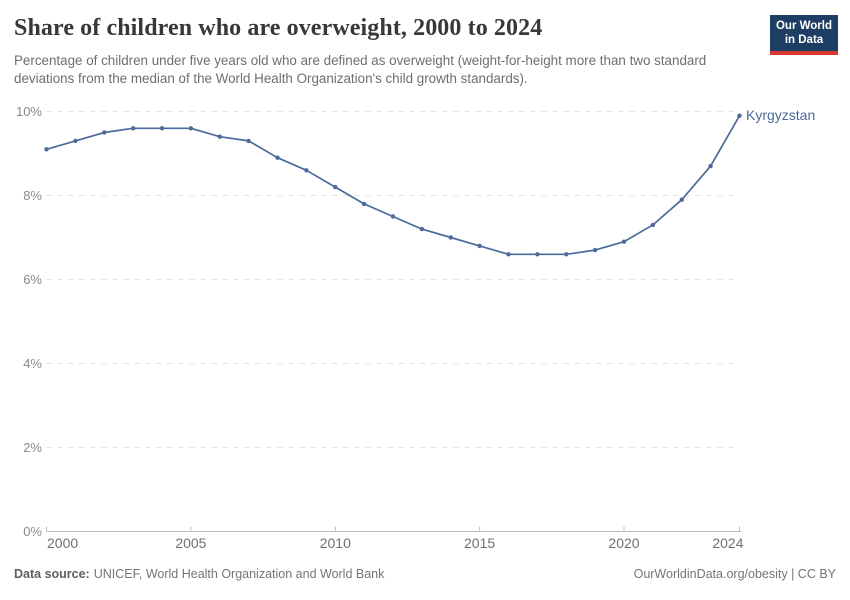 The image size is (850, 600). Describe the element at coordinates (780, 115) in the screenshot. I see `series-label: Kyrgyzstan` at that location.